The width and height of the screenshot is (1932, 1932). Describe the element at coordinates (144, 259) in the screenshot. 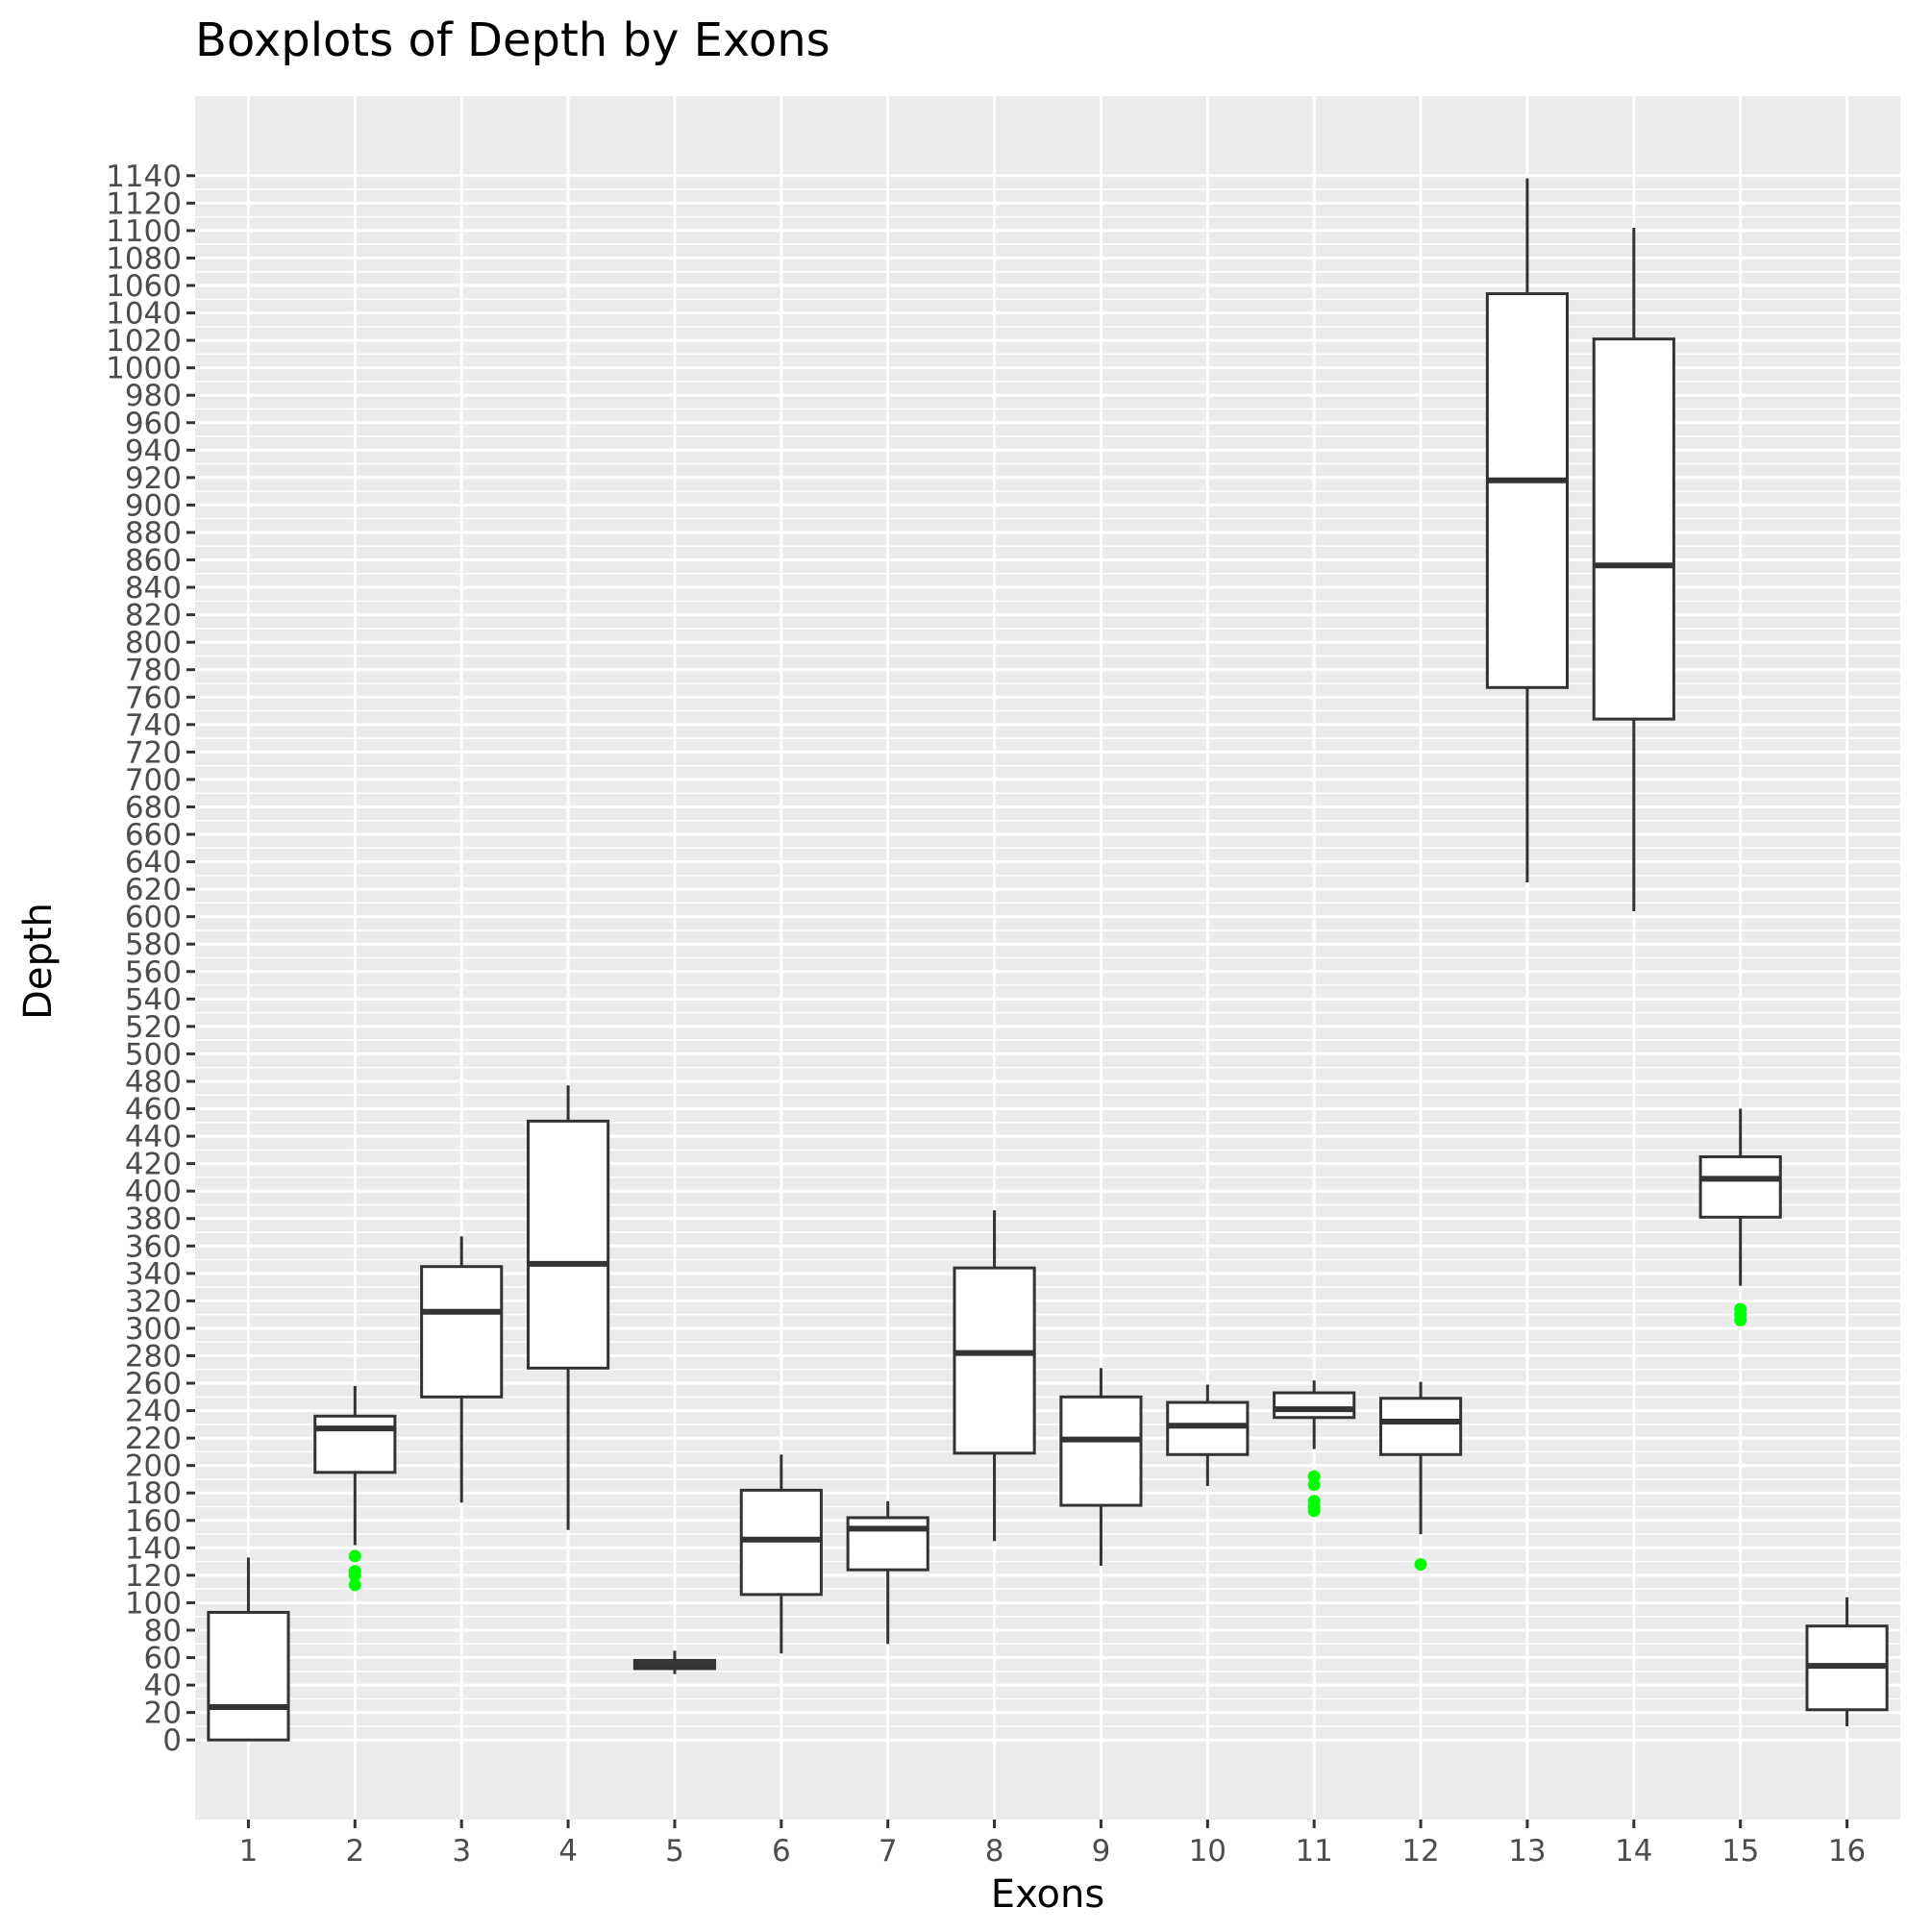

I see `y-tick-label: 1080` at that location.